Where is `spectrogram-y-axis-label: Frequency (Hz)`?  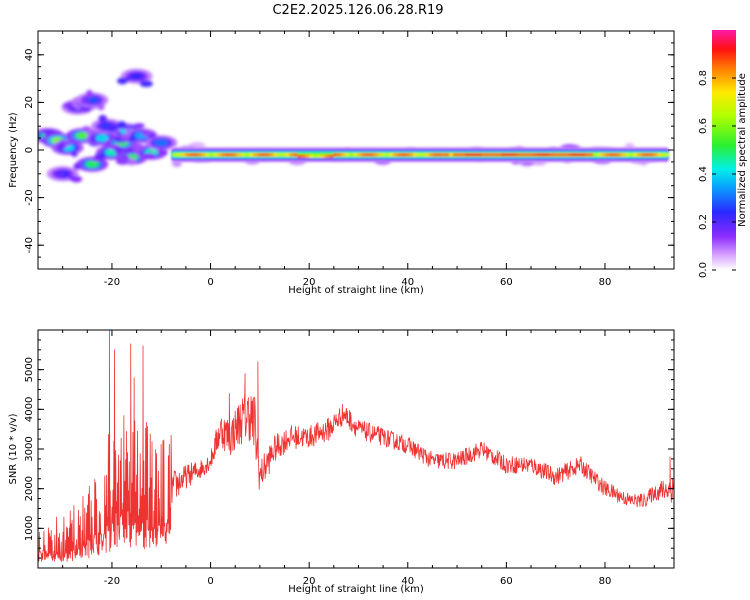
spectrogram-y-axis-label: Frequency (Hz) is located at coordinates (13, 150).